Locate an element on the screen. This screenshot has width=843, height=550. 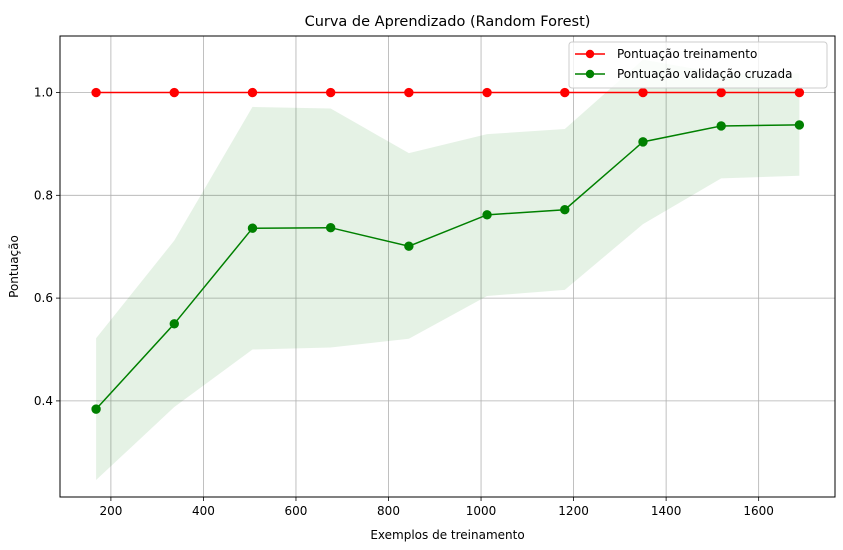
x-tick-label: 1600 is located at coordinates (758, 511).